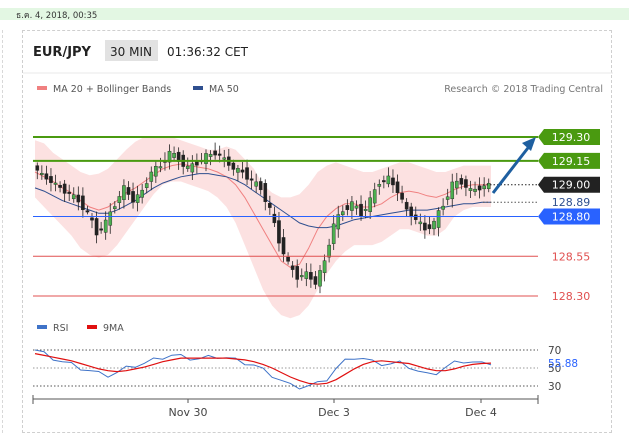  I want to click on rsi-line, so click(263, 369).